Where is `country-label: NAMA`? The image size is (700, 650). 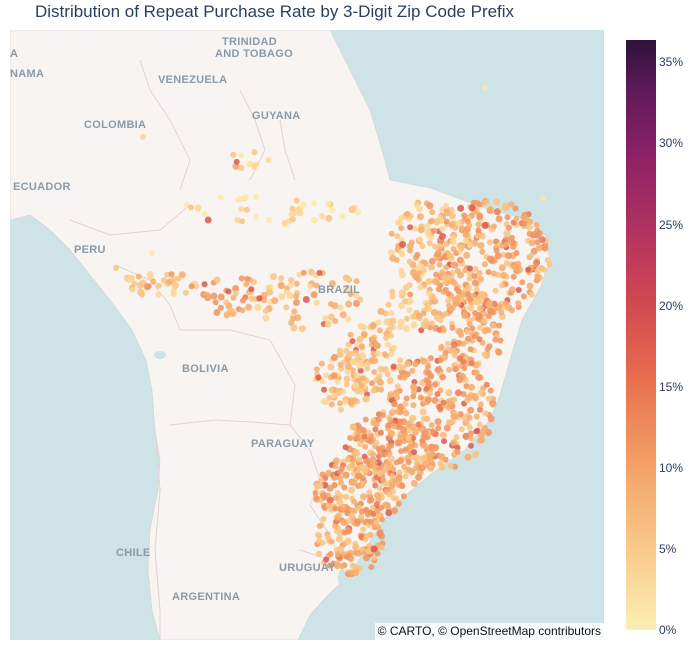 country-label: NAMA is located at coordinates (27, 74).